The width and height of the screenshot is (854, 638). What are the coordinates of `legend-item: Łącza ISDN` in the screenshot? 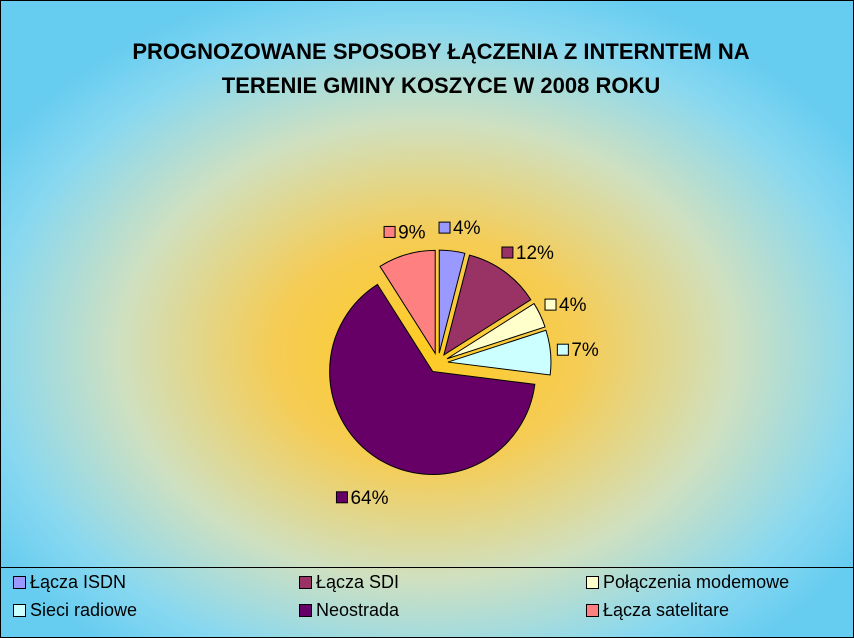 It's located at (69, 582).